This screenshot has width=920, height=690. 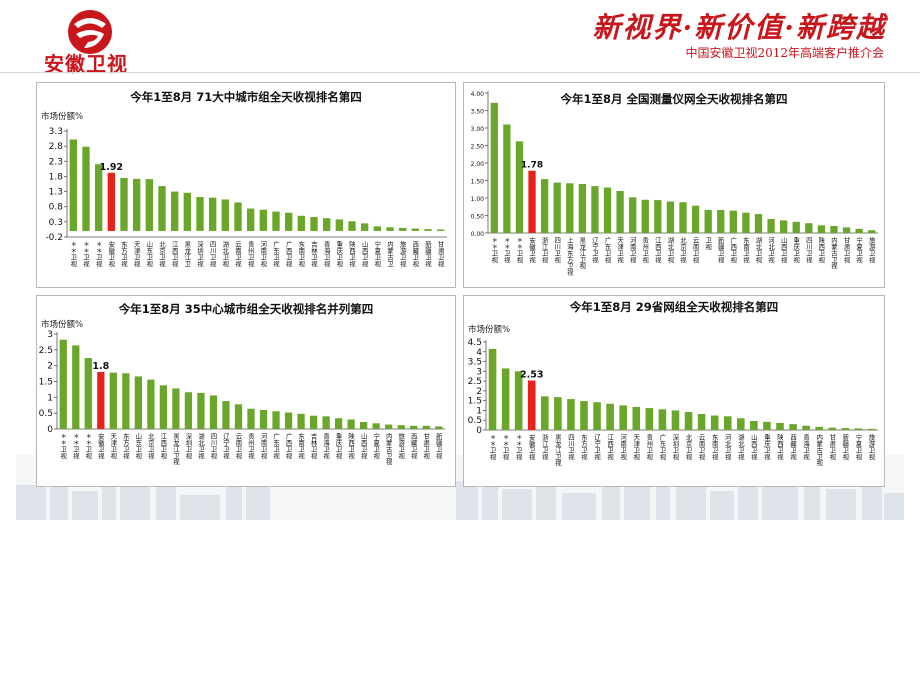 I want to click on x-category-label: 江西卫视, so click(x=658, y=250).